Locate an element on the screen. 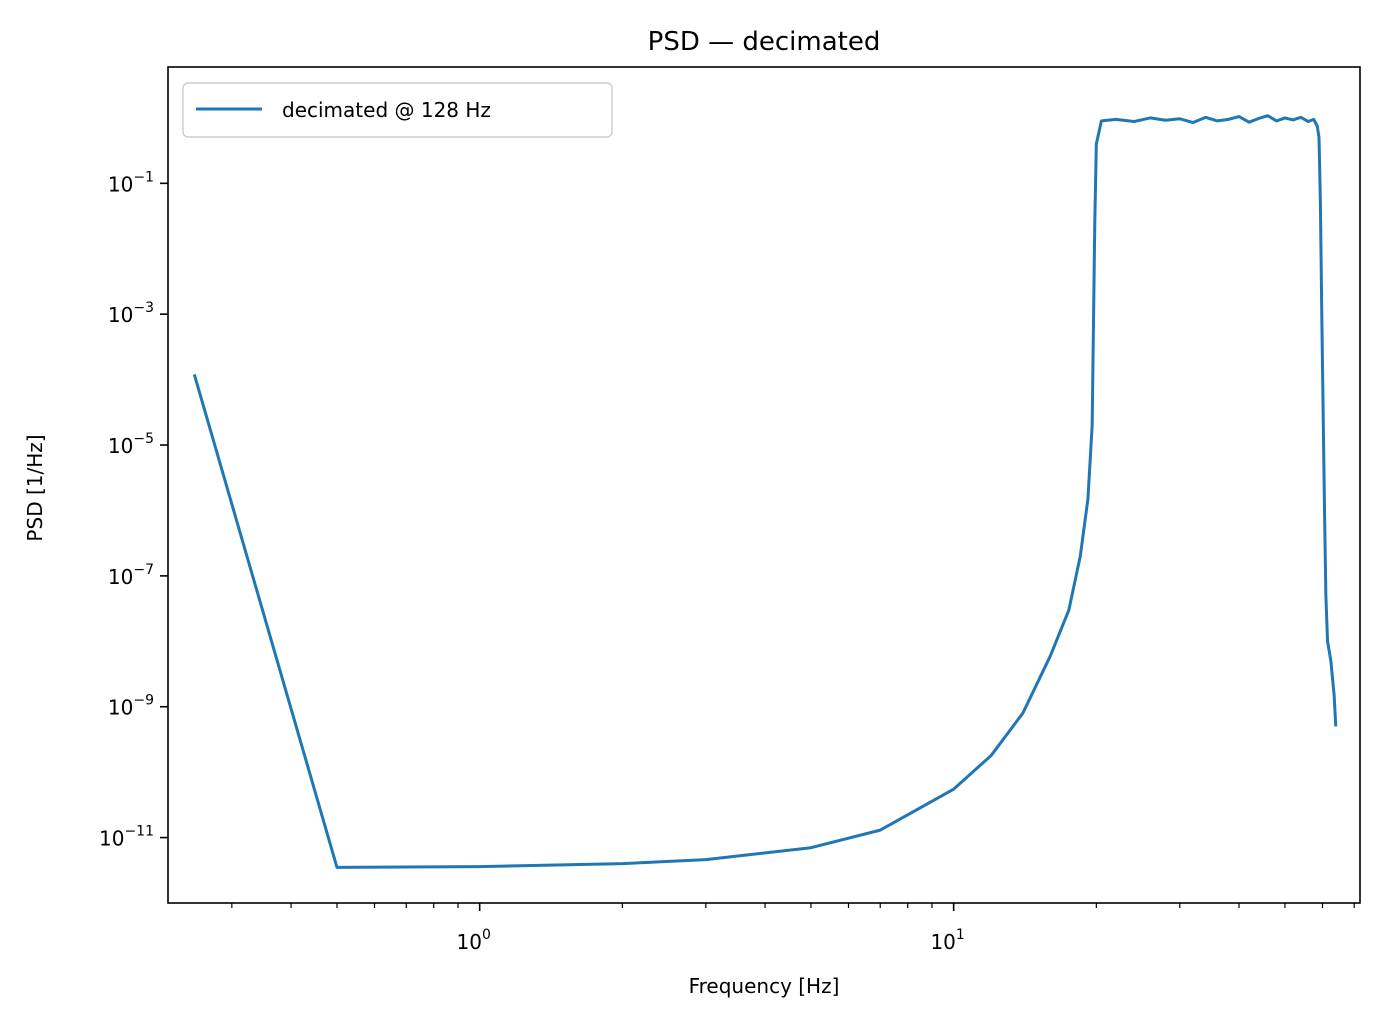 The height and width of the screenshot is (1021, 1381). legend-box is located at coordinates (397, 110).